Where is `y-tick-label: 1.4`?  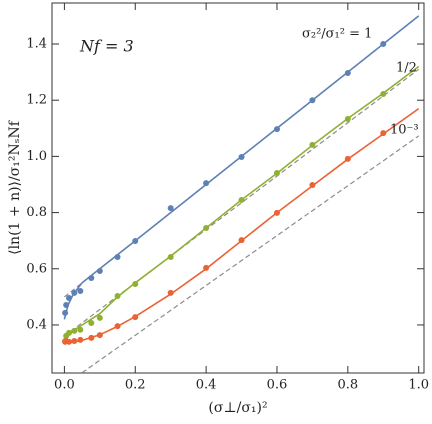 y-tick-label: 1.4 is located at coordinates (36, 44).